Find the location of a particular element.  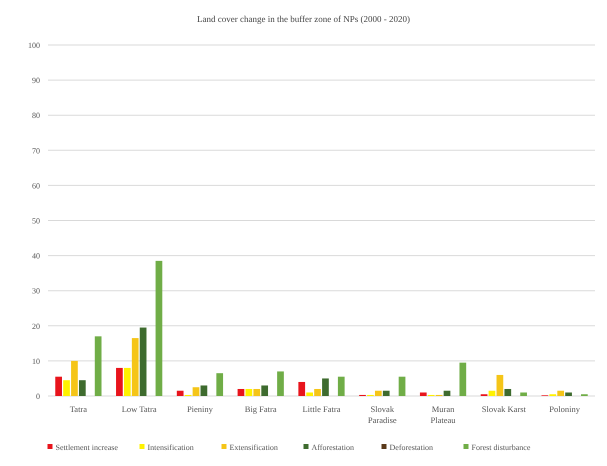

y-tick-label: 80 is located at coordinates (36, 115).